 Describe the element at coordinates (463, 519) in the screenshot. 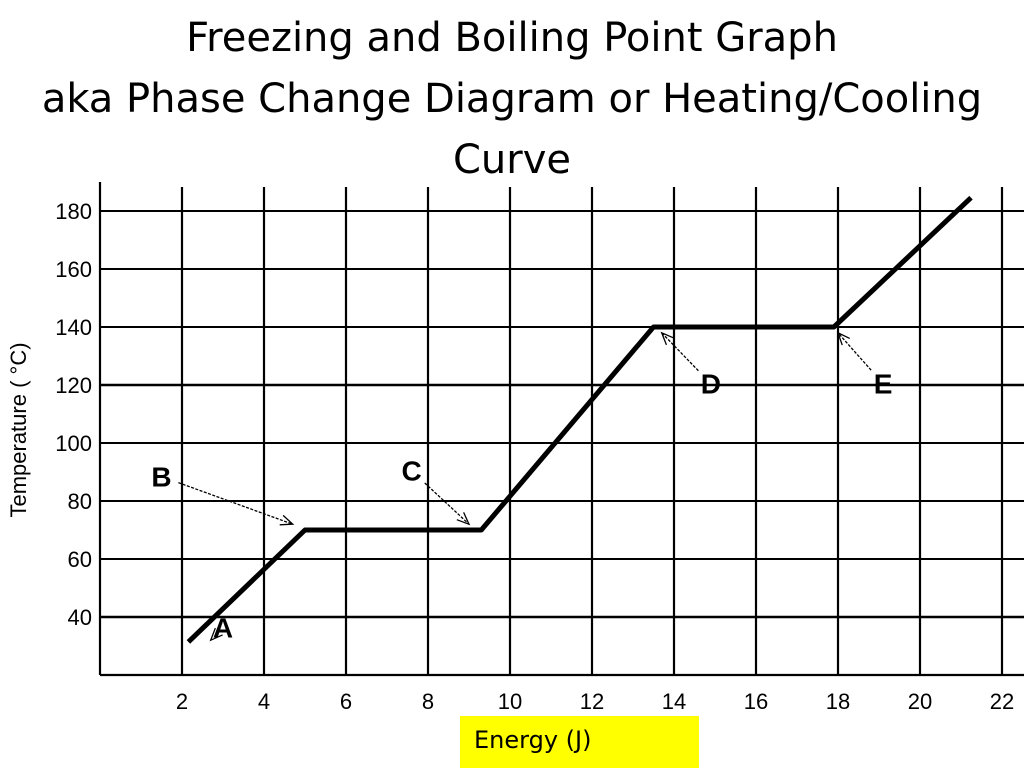

I see `annotation-arrowhead-c` at that location.